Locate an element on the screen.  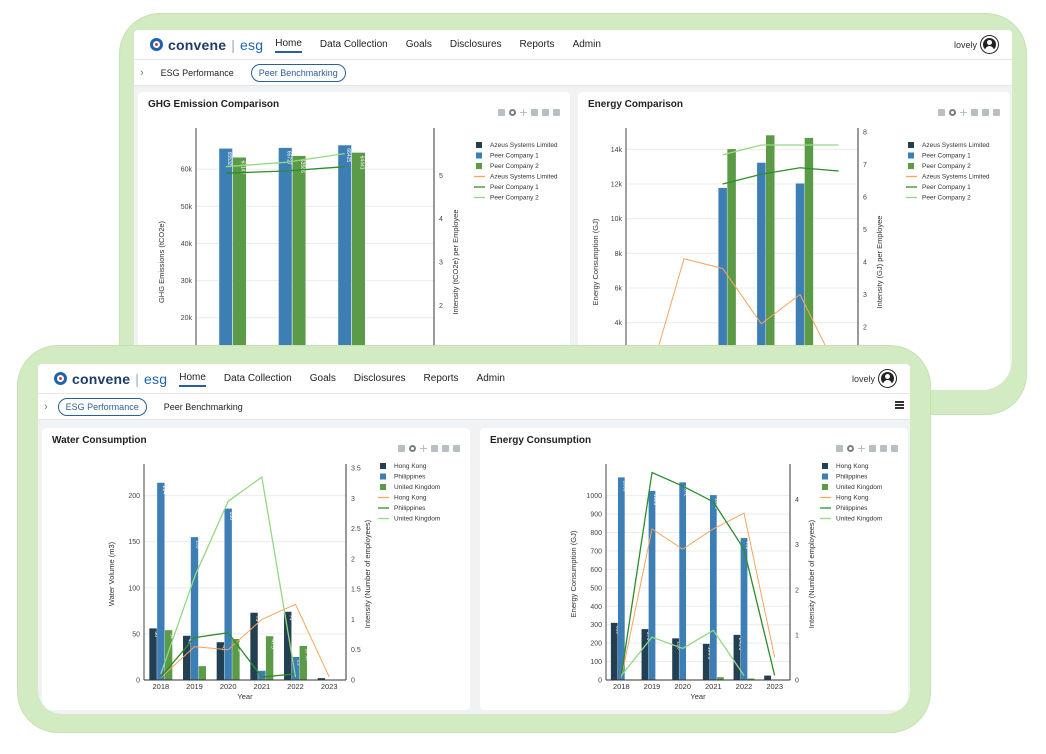
x-axis-title: Year is located at coordinates (245, 696).